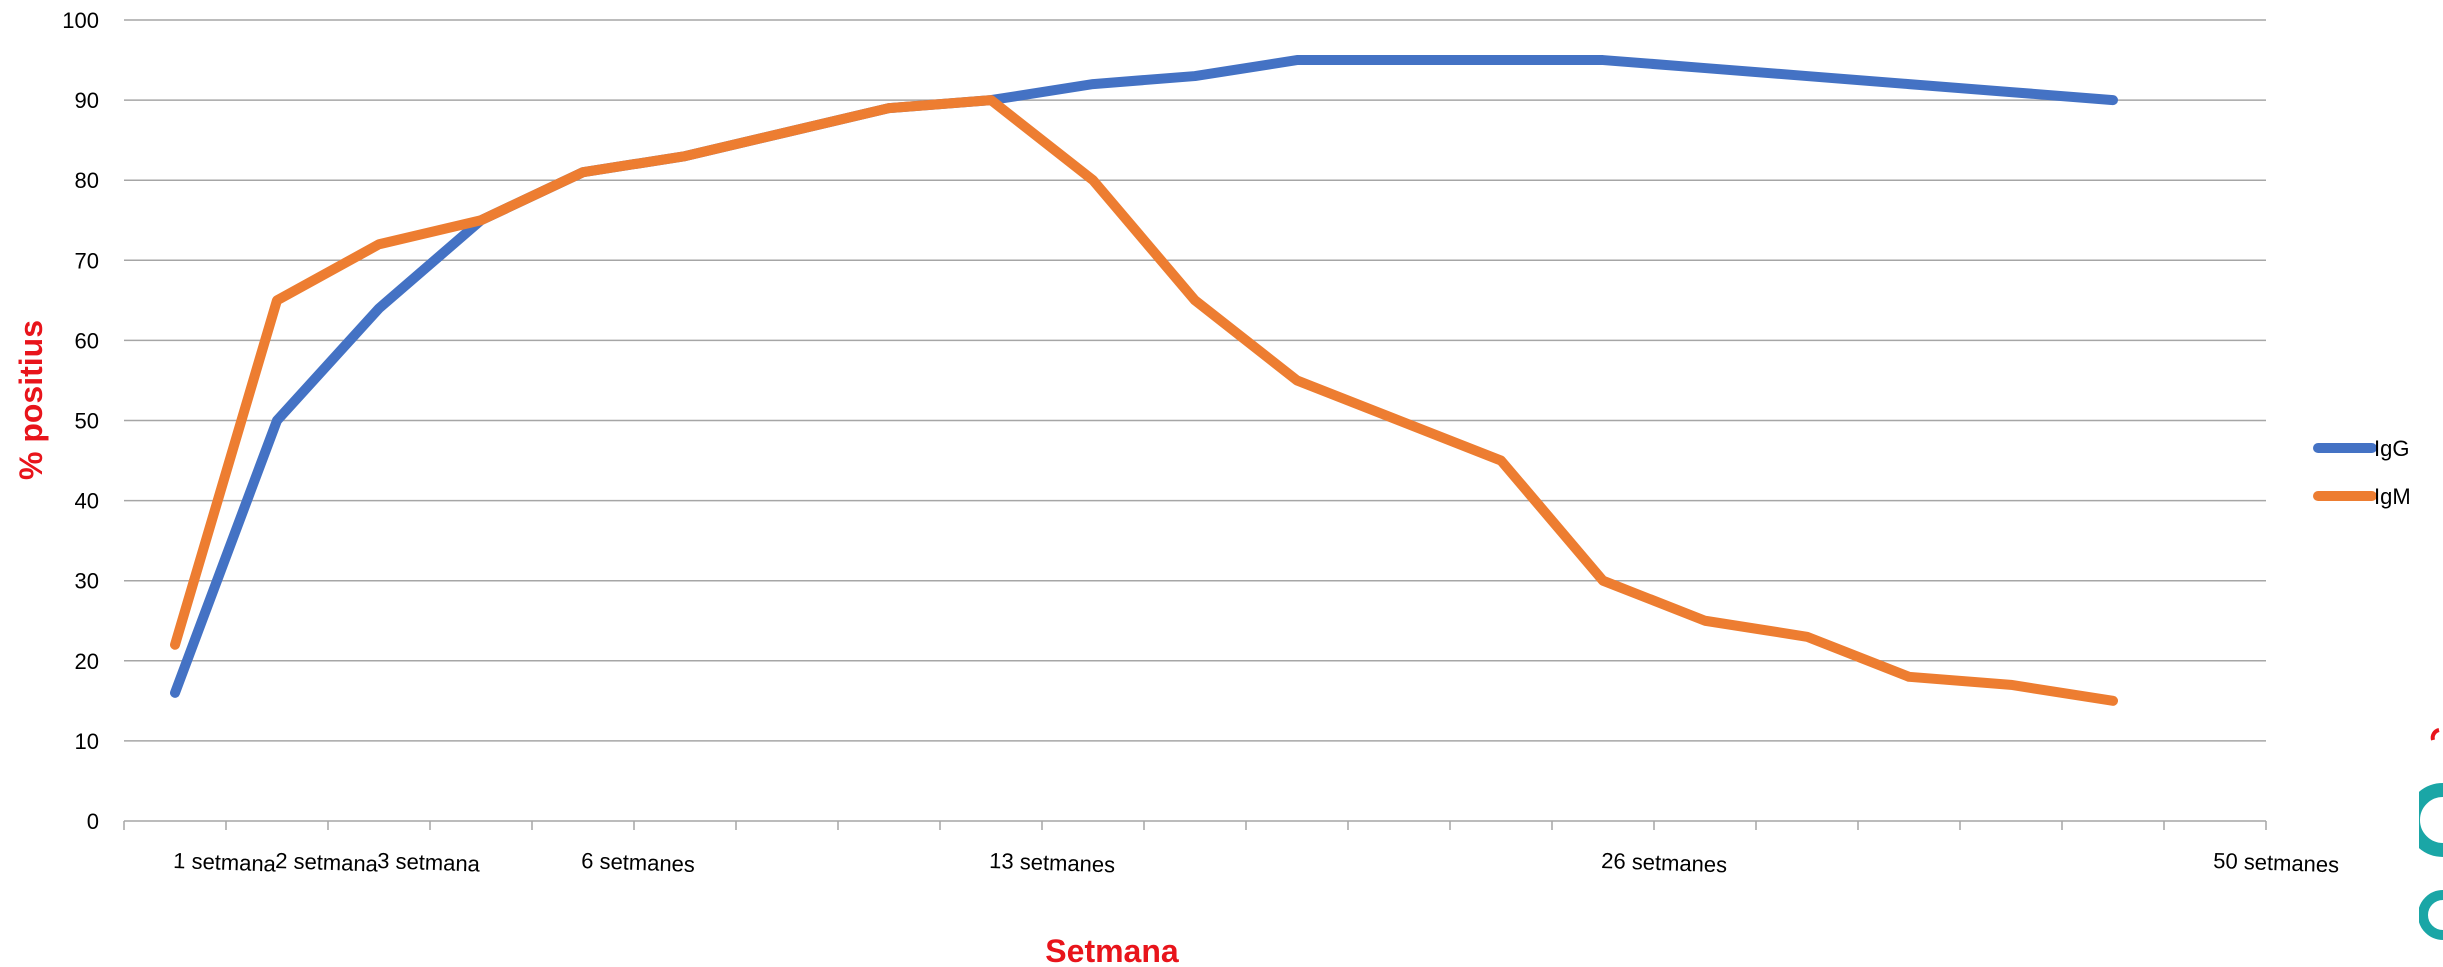  I want to click on y-tick-label: 0, so click(93, 821).